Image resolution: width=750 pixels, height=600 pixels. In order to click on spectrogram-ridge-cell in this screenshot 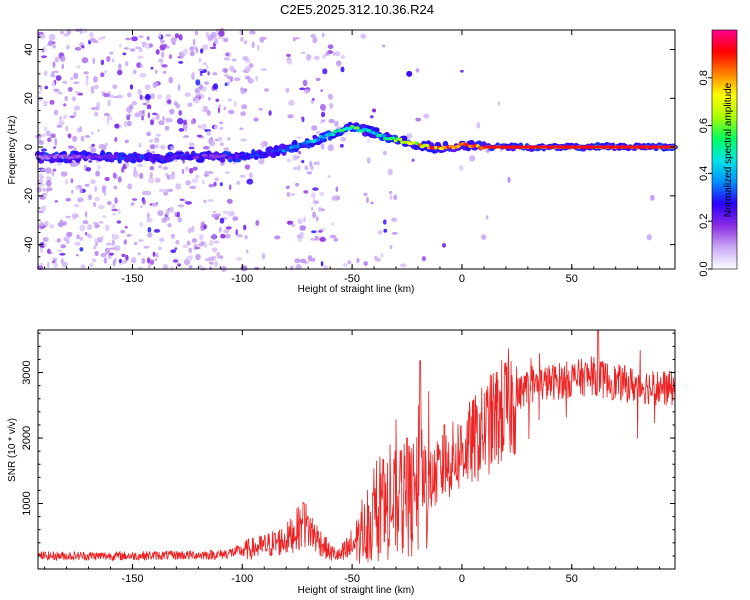, I will do `click(125, 155)`.